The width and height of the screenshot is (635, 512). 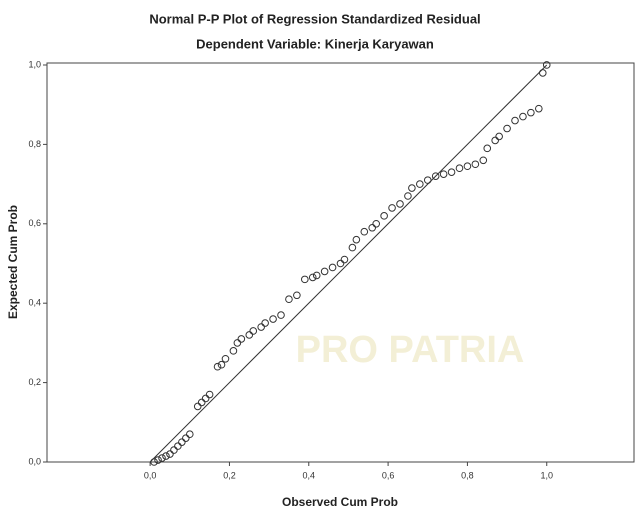 What do you see at coordinates (340, 502) in the screenshot?
I see `x-axis-label: Observed Cum Prob` at bounding box center [340, 502].